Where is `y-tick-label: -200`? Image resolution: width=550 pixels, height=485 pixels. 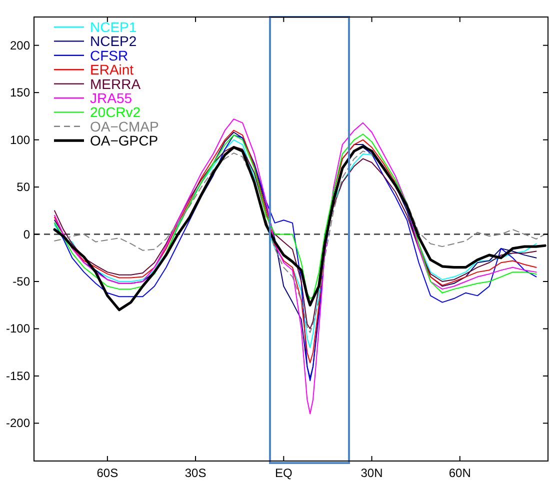 y-tick-label: -200 is located at coordinates (18, 423).